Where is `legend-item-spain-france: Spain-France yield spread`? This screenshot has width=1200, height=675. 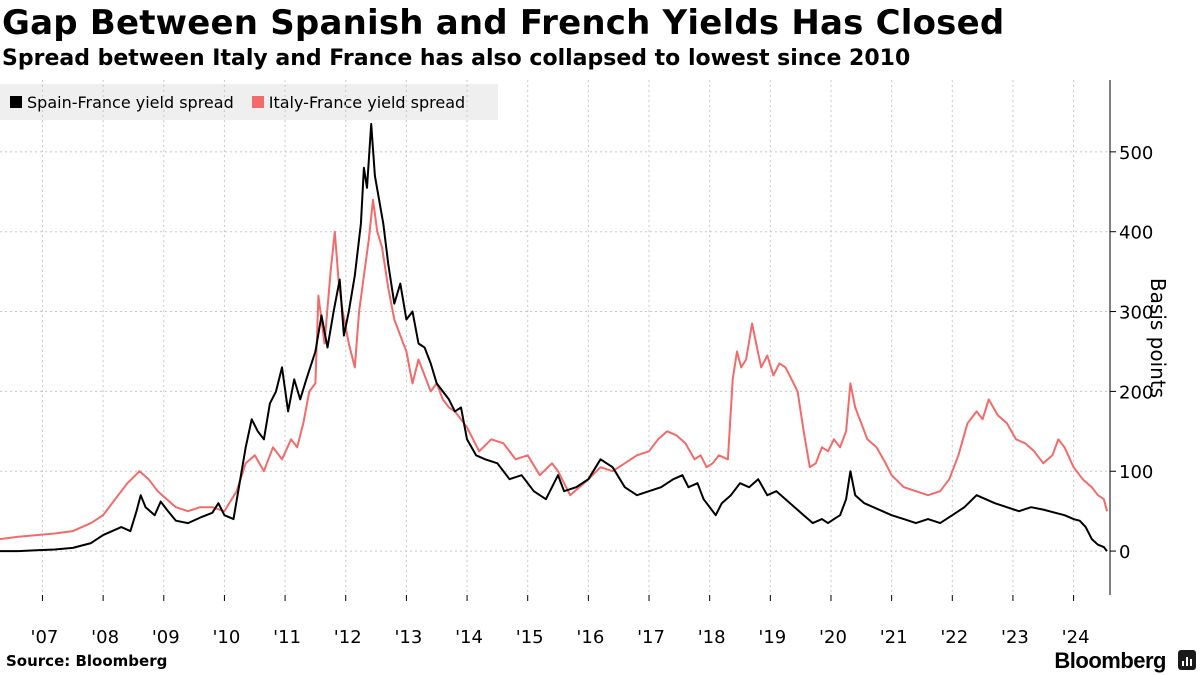 legend-item-spain-france: Spain-France yield spread is located at coordinates (122, 102).